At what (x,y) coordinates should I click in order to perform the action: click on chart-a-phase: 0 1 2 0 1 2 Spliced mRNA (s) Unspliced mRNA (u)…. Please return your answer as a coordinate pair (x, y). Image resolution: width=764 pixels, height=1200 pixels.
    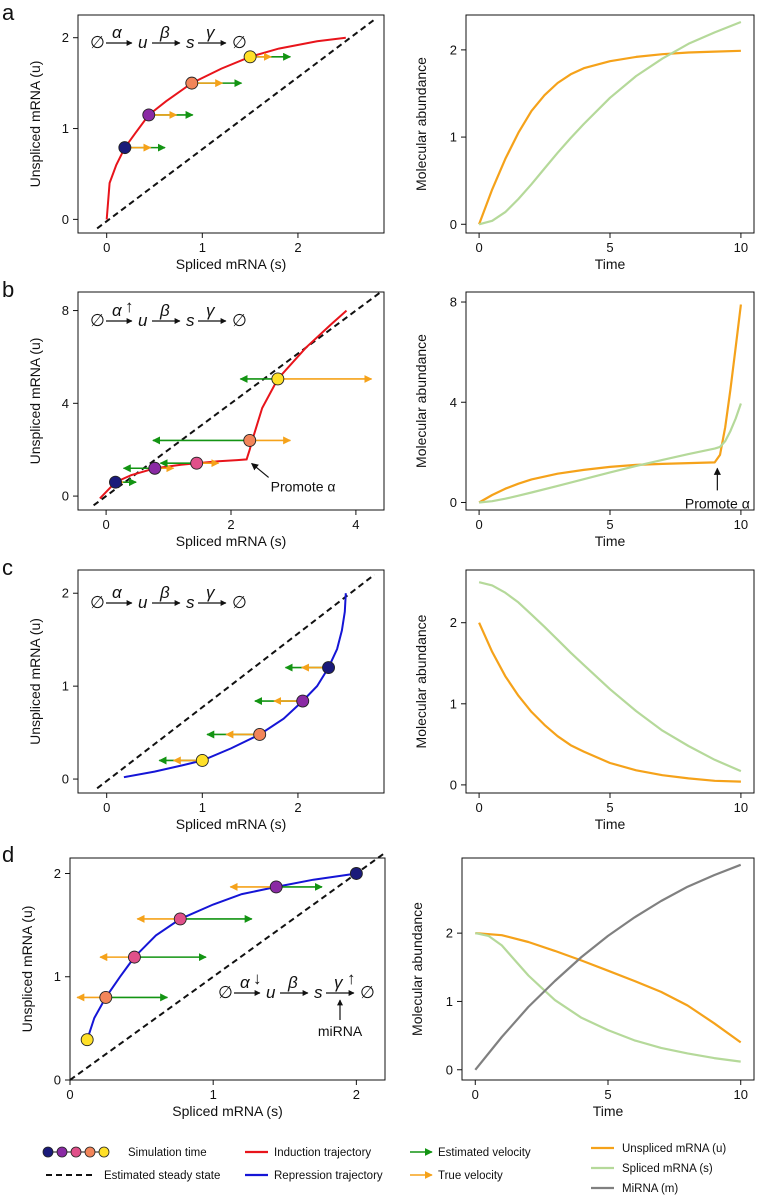
    Looking at the image, I should click on (206, 143).